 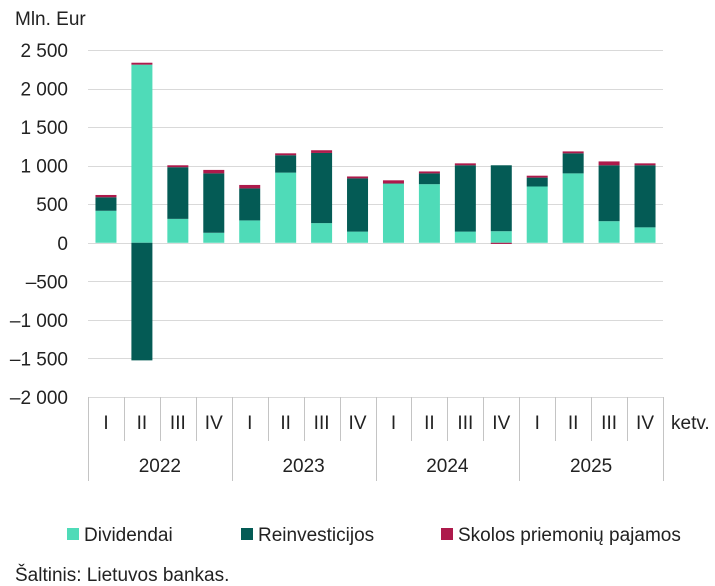 I want to click on x-group-label: 2024, so click(x=447, y=466).